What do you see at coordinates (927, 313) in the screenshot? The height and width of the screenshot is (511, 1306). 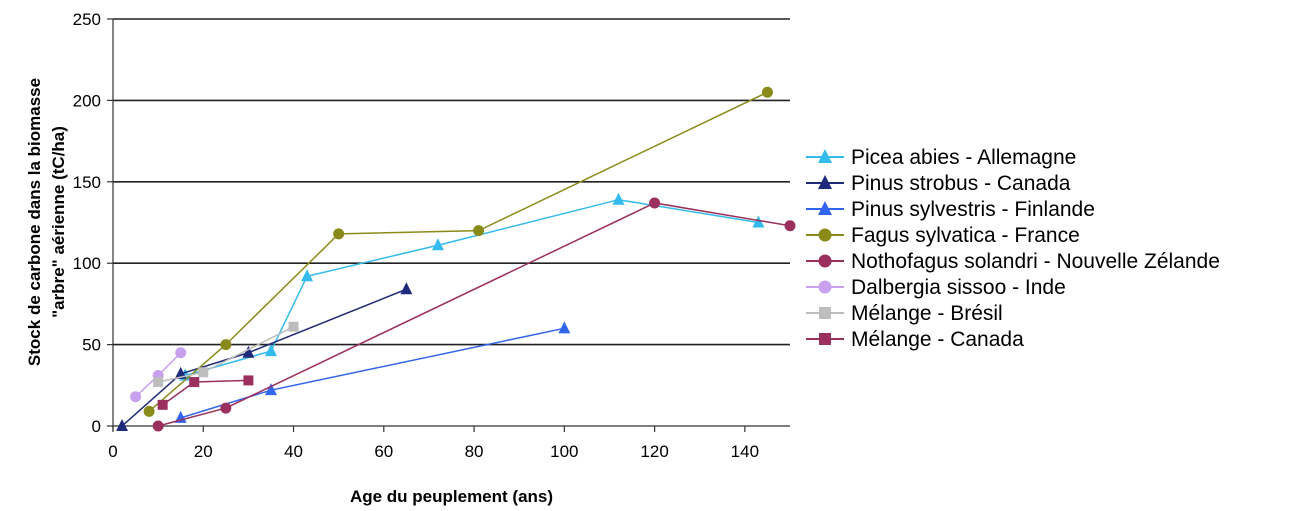 I see `legend-label: Mélange - Brésil` at bounding box center [927, 313].